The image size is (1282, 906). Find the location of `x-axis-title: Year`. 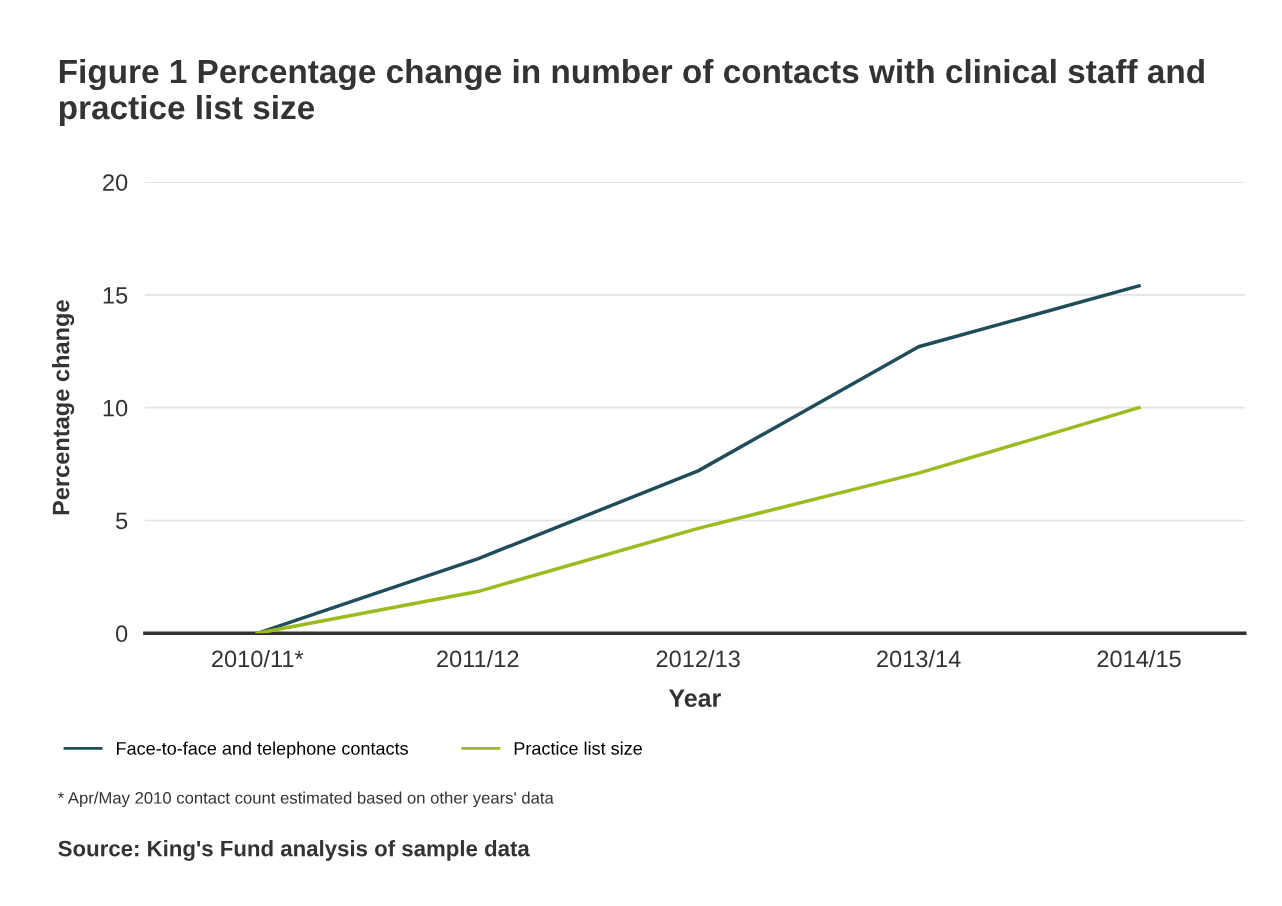

x-axis-title: Year is located at coordinates (694, 698).